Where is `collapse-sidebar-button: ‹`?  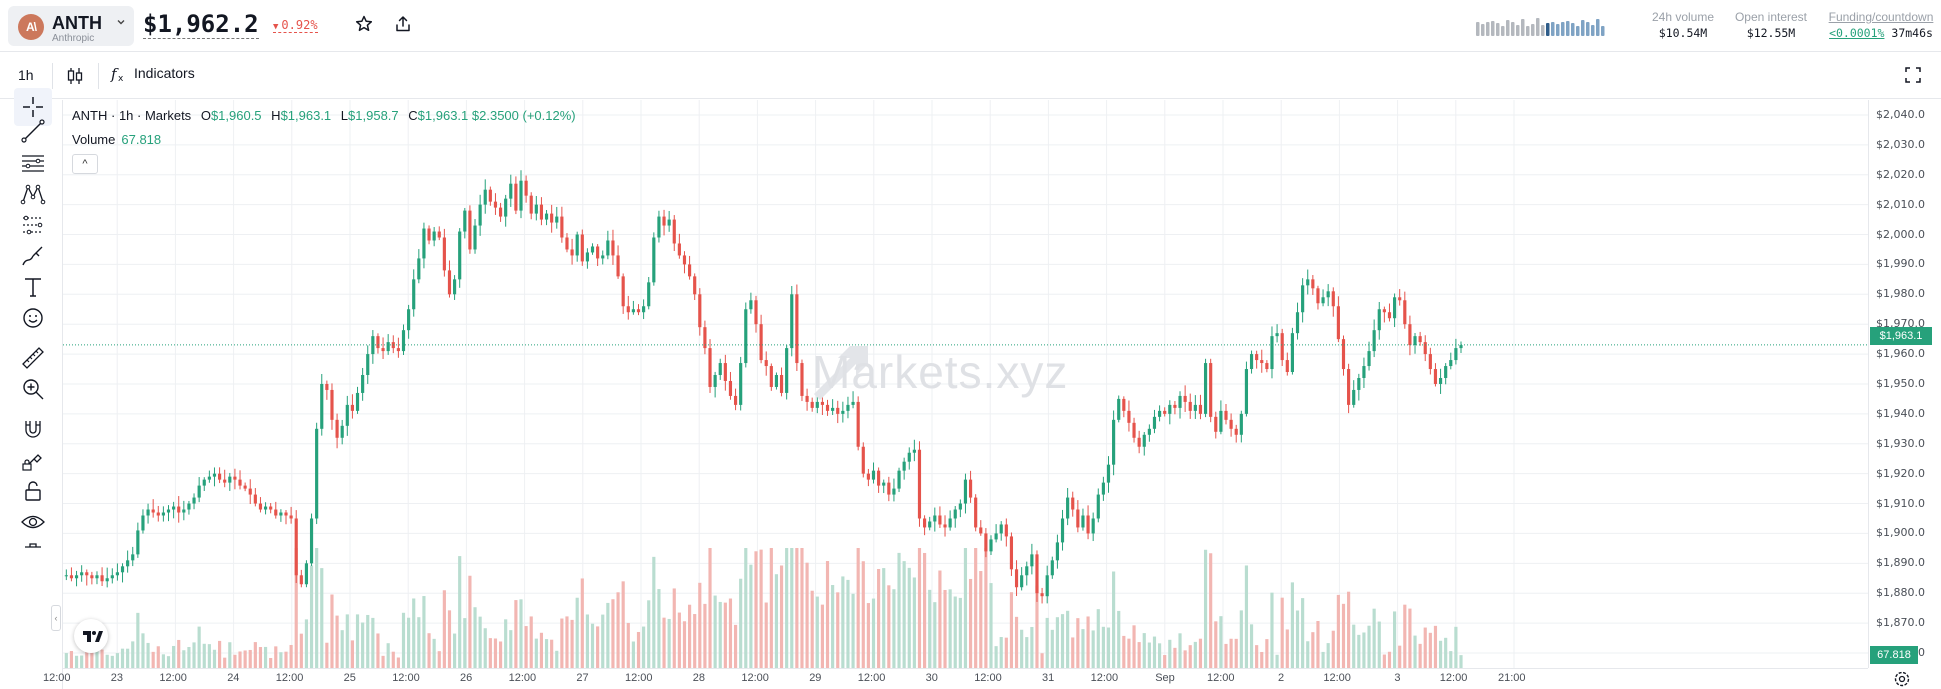
collapse-sidebar-button: ‹ is located at coordinates (56, 618).